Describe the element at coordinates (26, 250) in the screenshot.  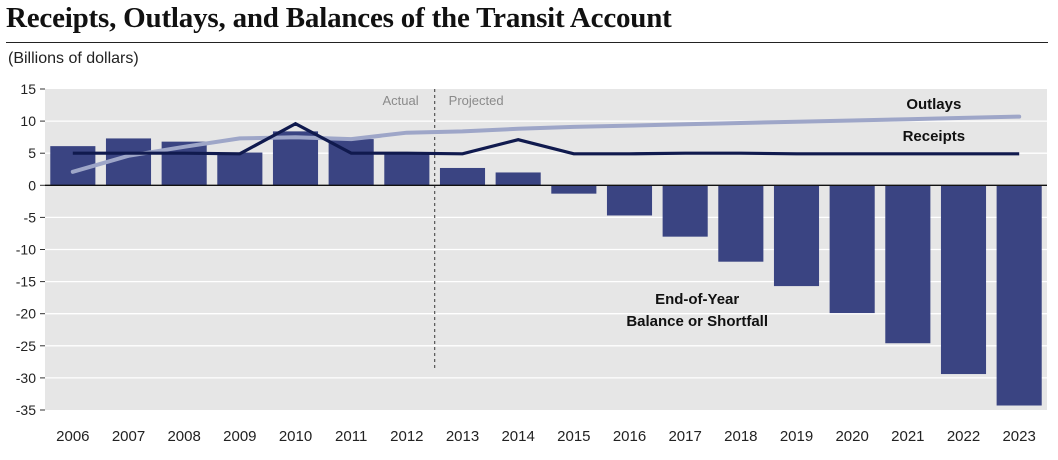
I see `y-tick-label: -10` at that location.